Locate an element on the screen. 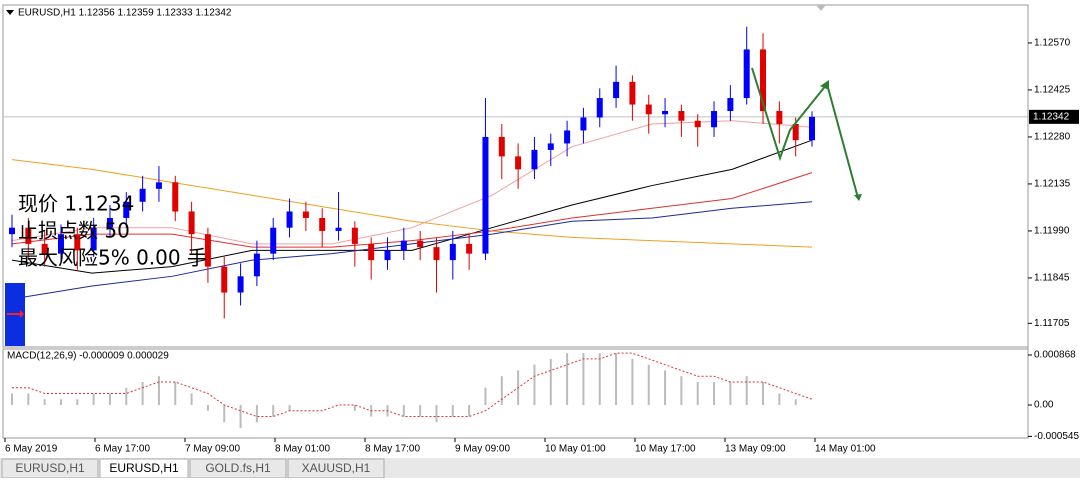 Image resolution: width=1080 pixels, height=483 pixels. x-tick-label: 14 May 01:00 is located at coordinates (845, 449).